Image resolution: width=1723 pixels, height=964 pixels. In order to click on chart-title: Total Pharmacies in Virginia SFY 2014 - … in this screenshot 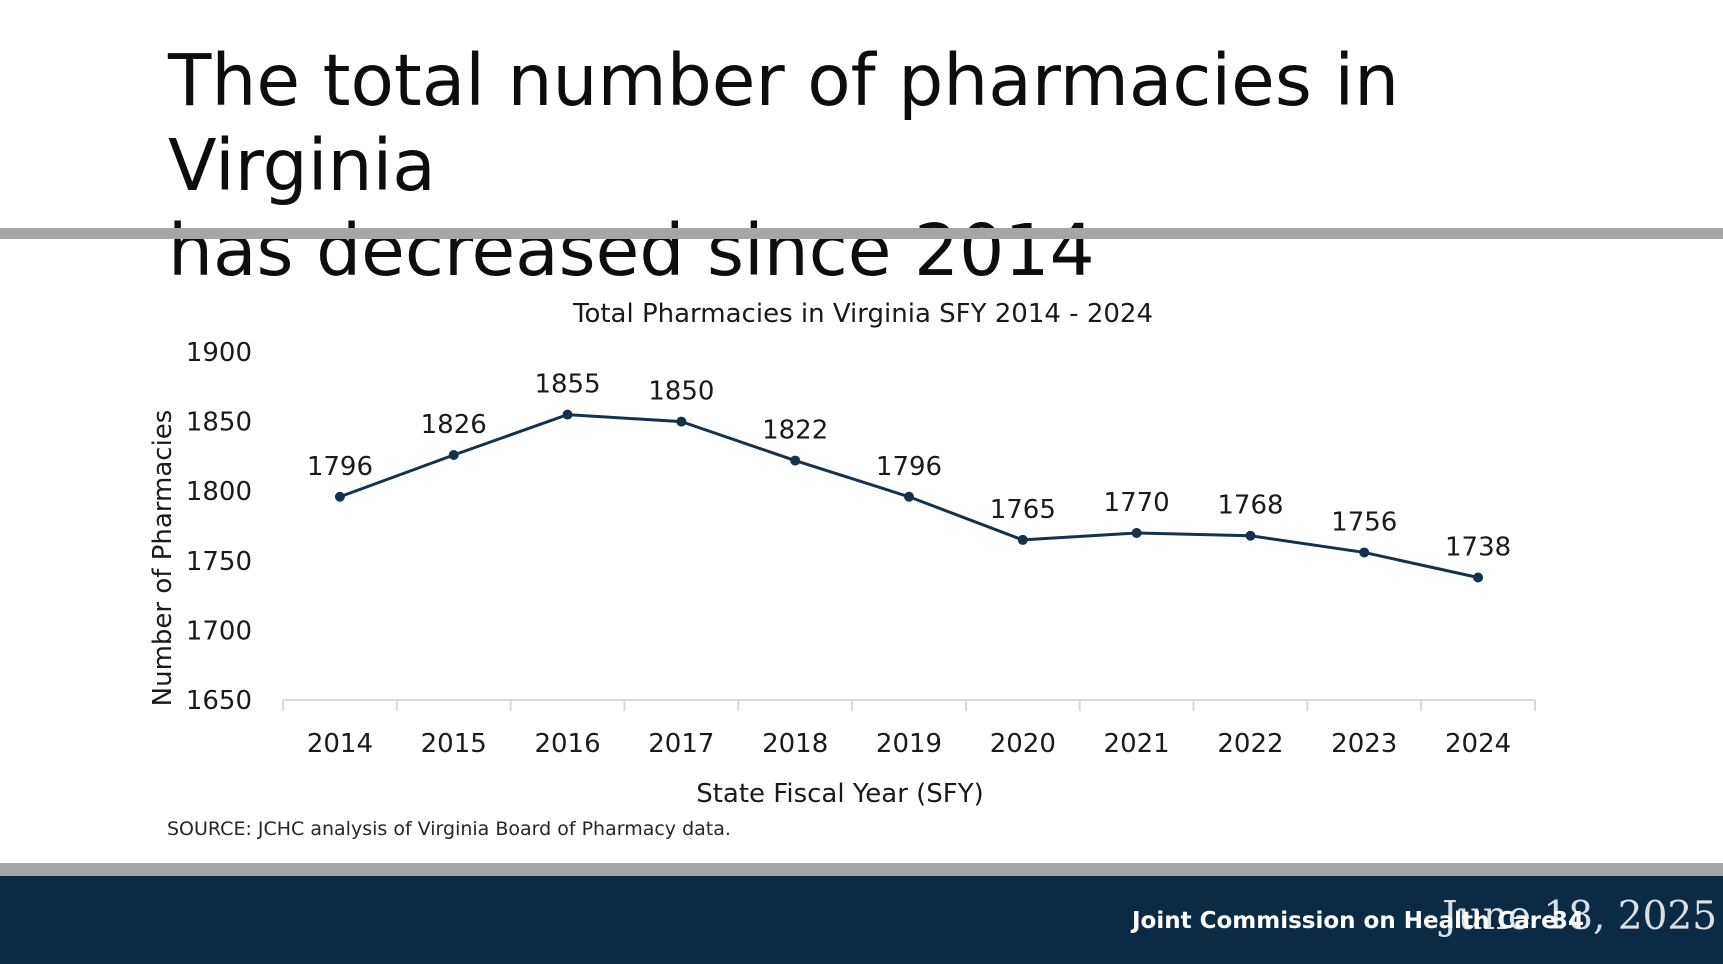, I will do `click(862, 314)`.